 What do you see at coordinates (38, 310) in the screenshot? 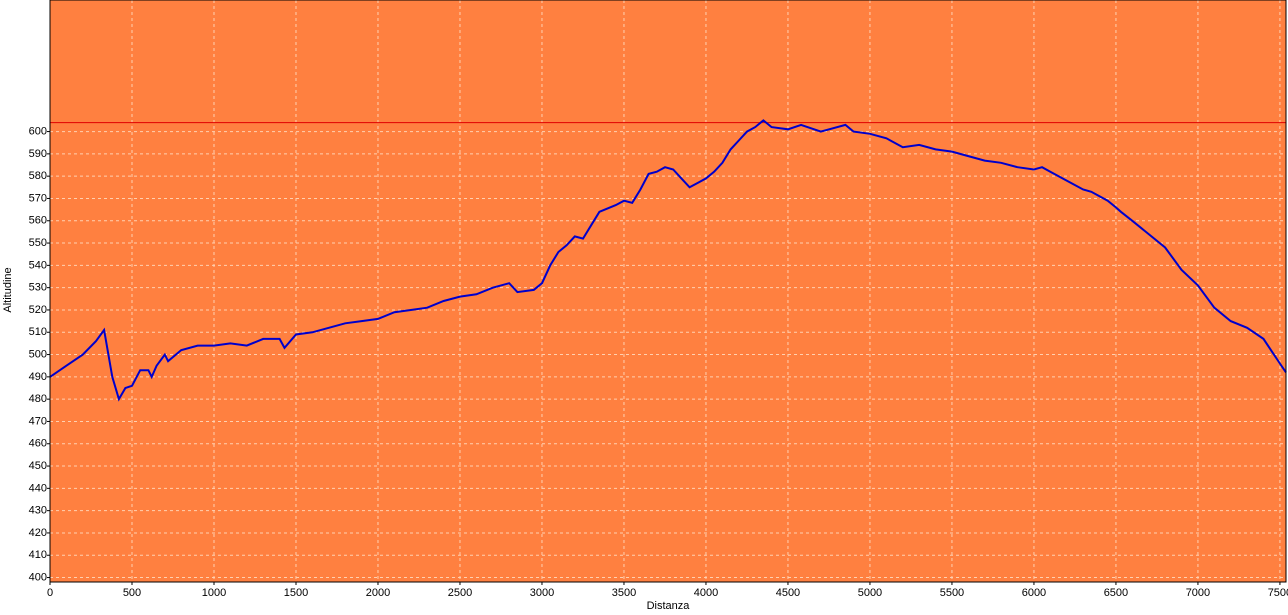
I see `y-tick-label: 520` at bounding box center [38, 310].